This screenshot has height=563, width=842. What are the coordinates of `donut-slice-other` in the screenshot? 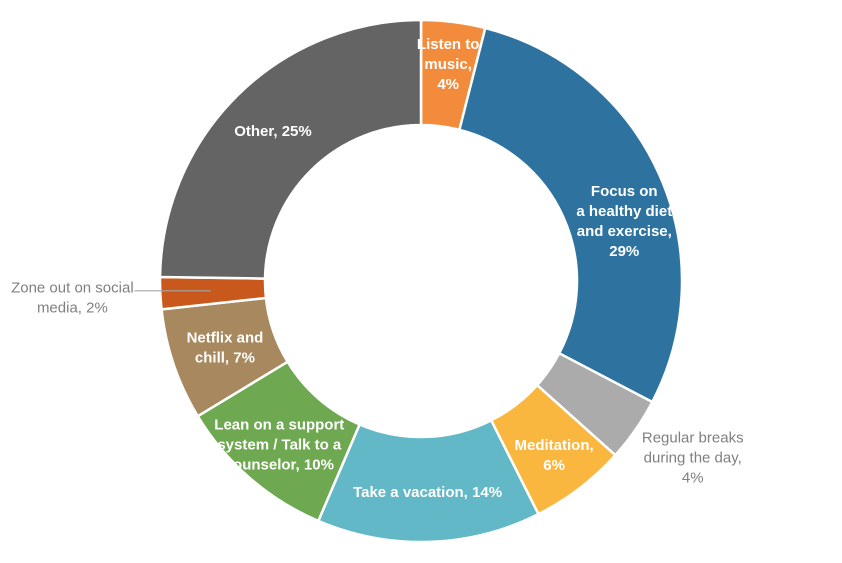 It's located at (290, 149).